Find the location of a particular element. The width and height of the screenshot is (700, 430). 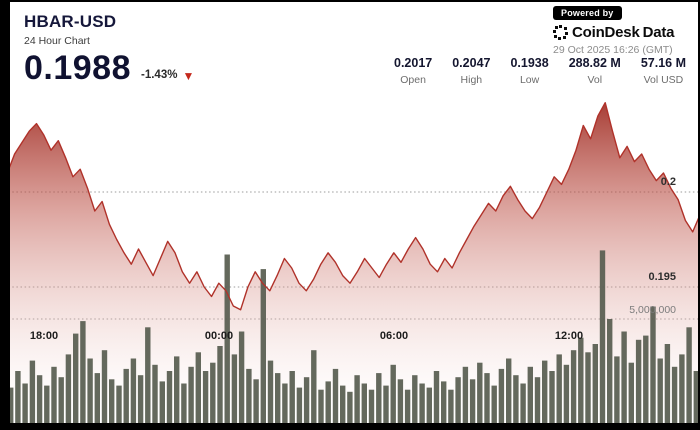

price-change: -1.43% is located at coordinates (159, 75).